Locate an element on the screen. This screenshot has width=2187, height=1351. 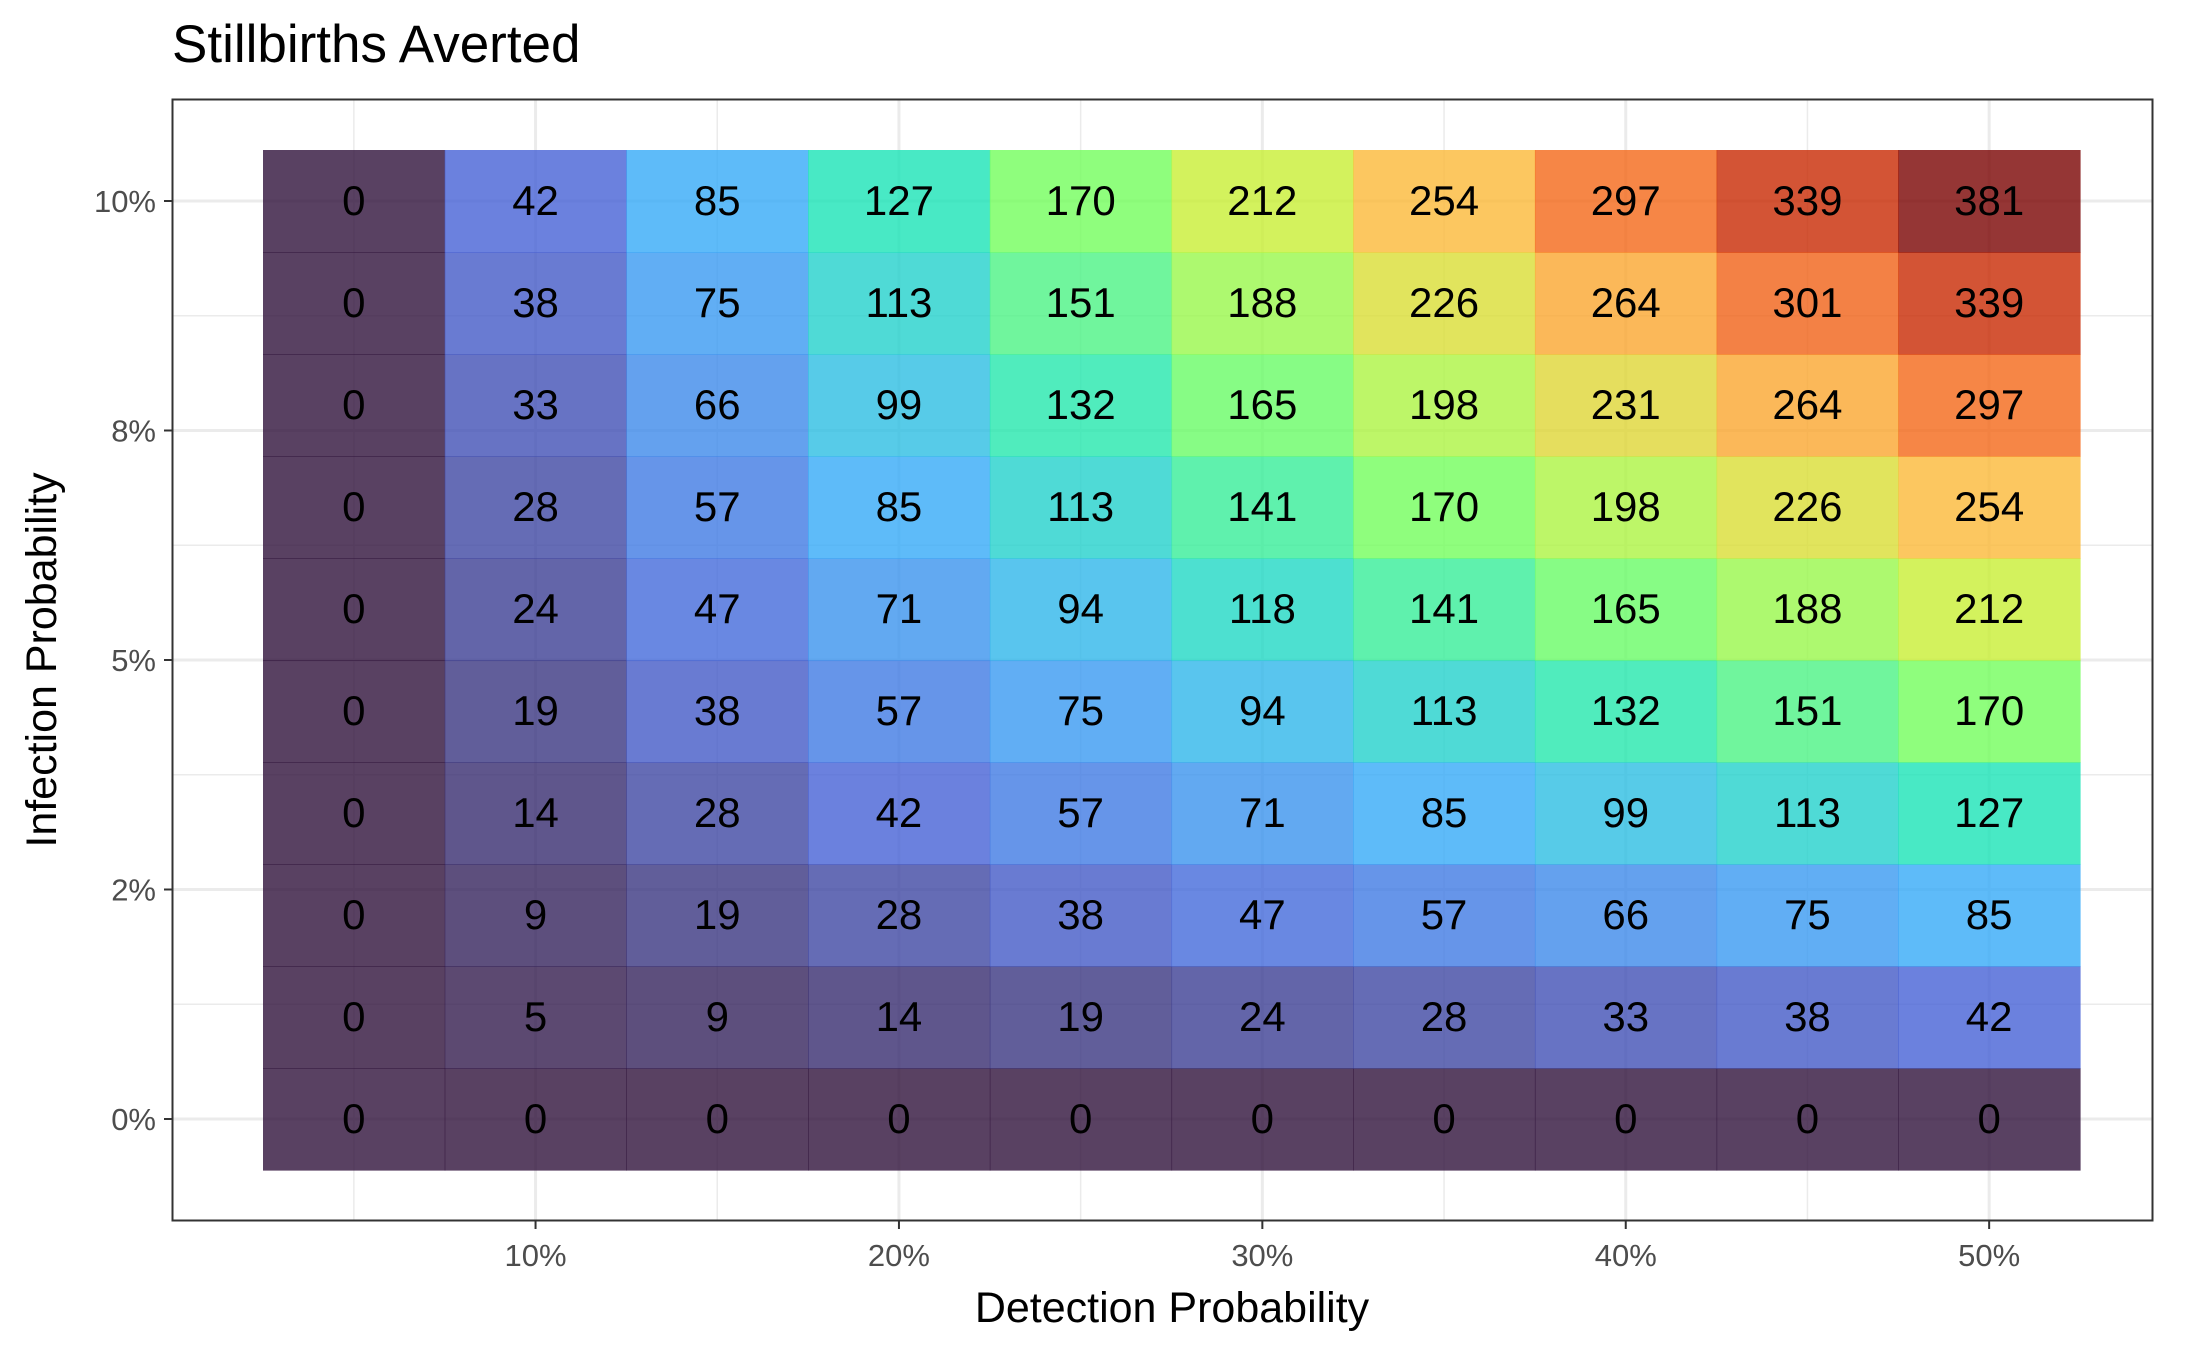
cell-value-label: 99 is located at coordinates (899, 404).